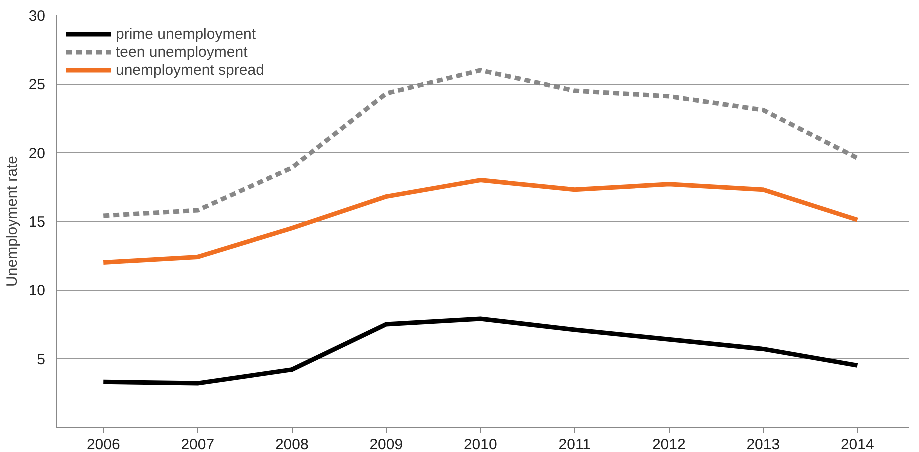  Describe the element at coordinates (37, 222) in the screenshot. I see `y-tick-label: 15` at that location.